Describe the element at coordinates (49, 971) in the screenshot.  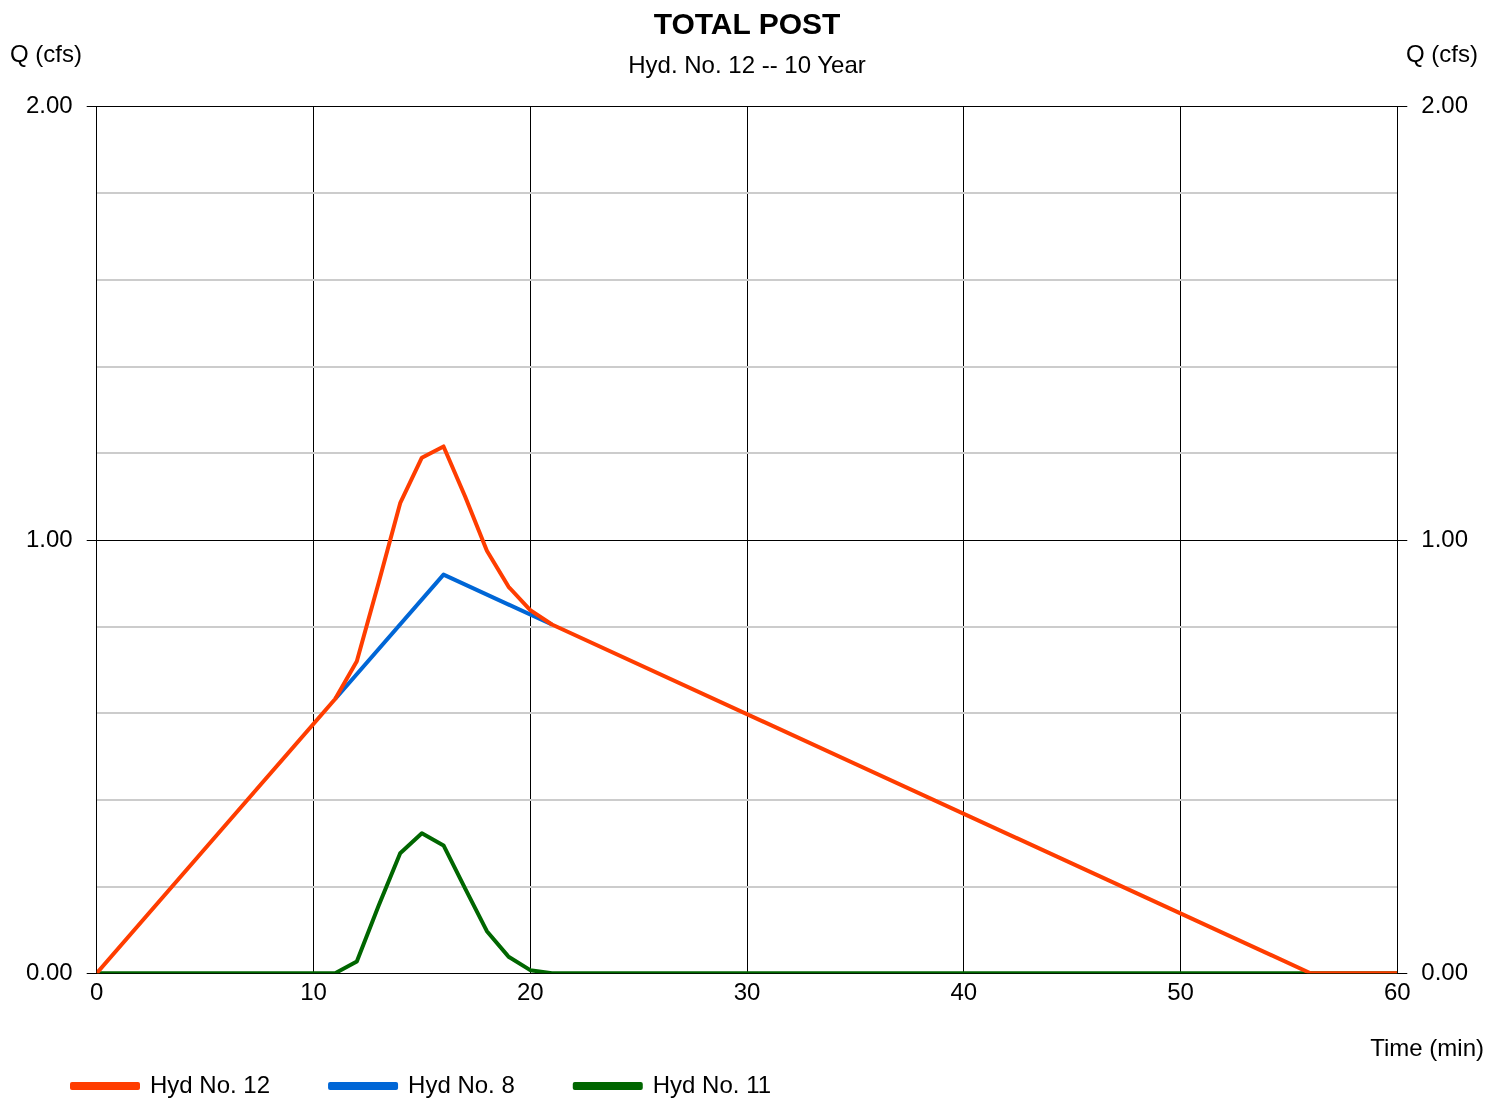
I see `y-tick-label: 0.00` at that location.